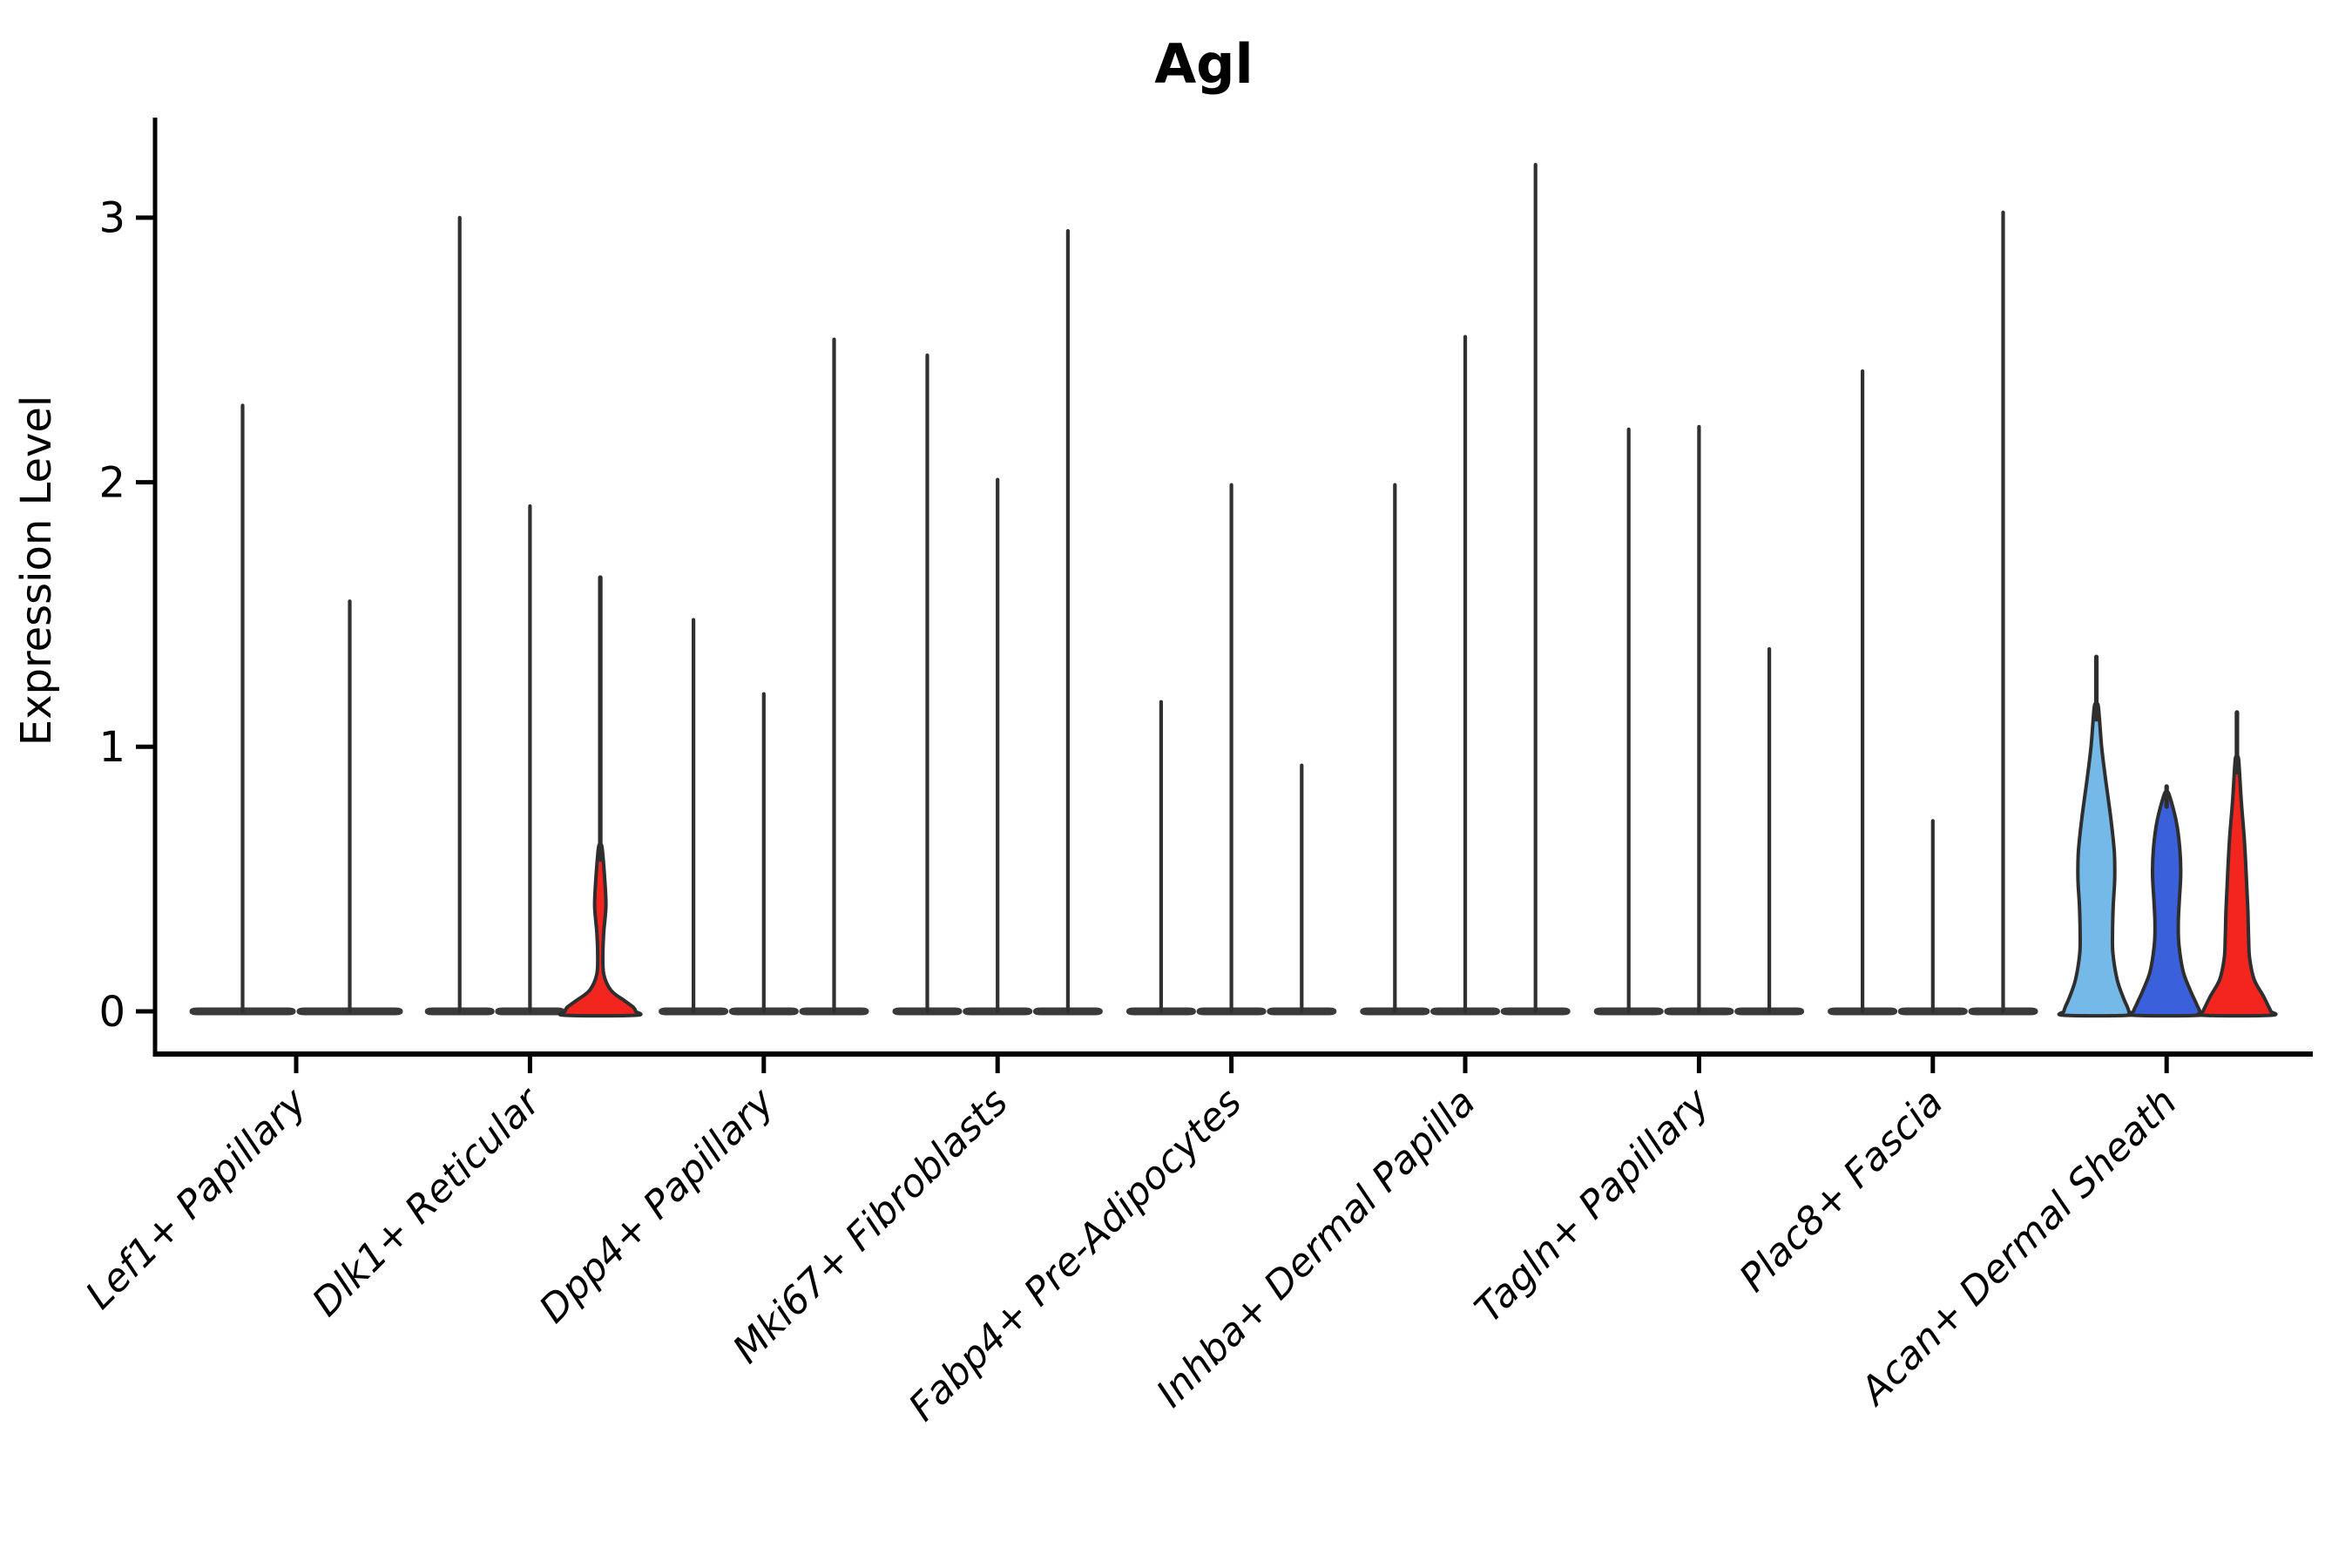  What do you see at coordinates (427, 1201) in the screenshot?
I see `x-tick-label: Dlk1+ Reticular` at bounding box center [427, 1201].